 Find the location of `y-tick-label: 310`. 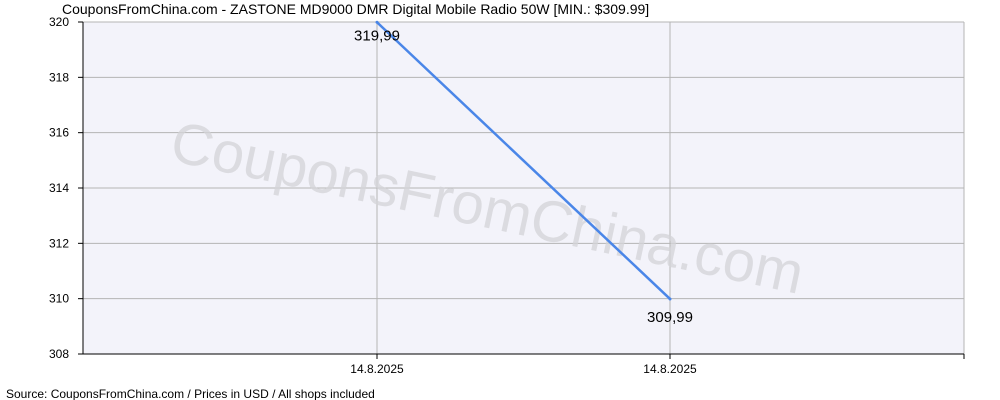

y-tick-label: 310 is located at coordinates (59, 299).